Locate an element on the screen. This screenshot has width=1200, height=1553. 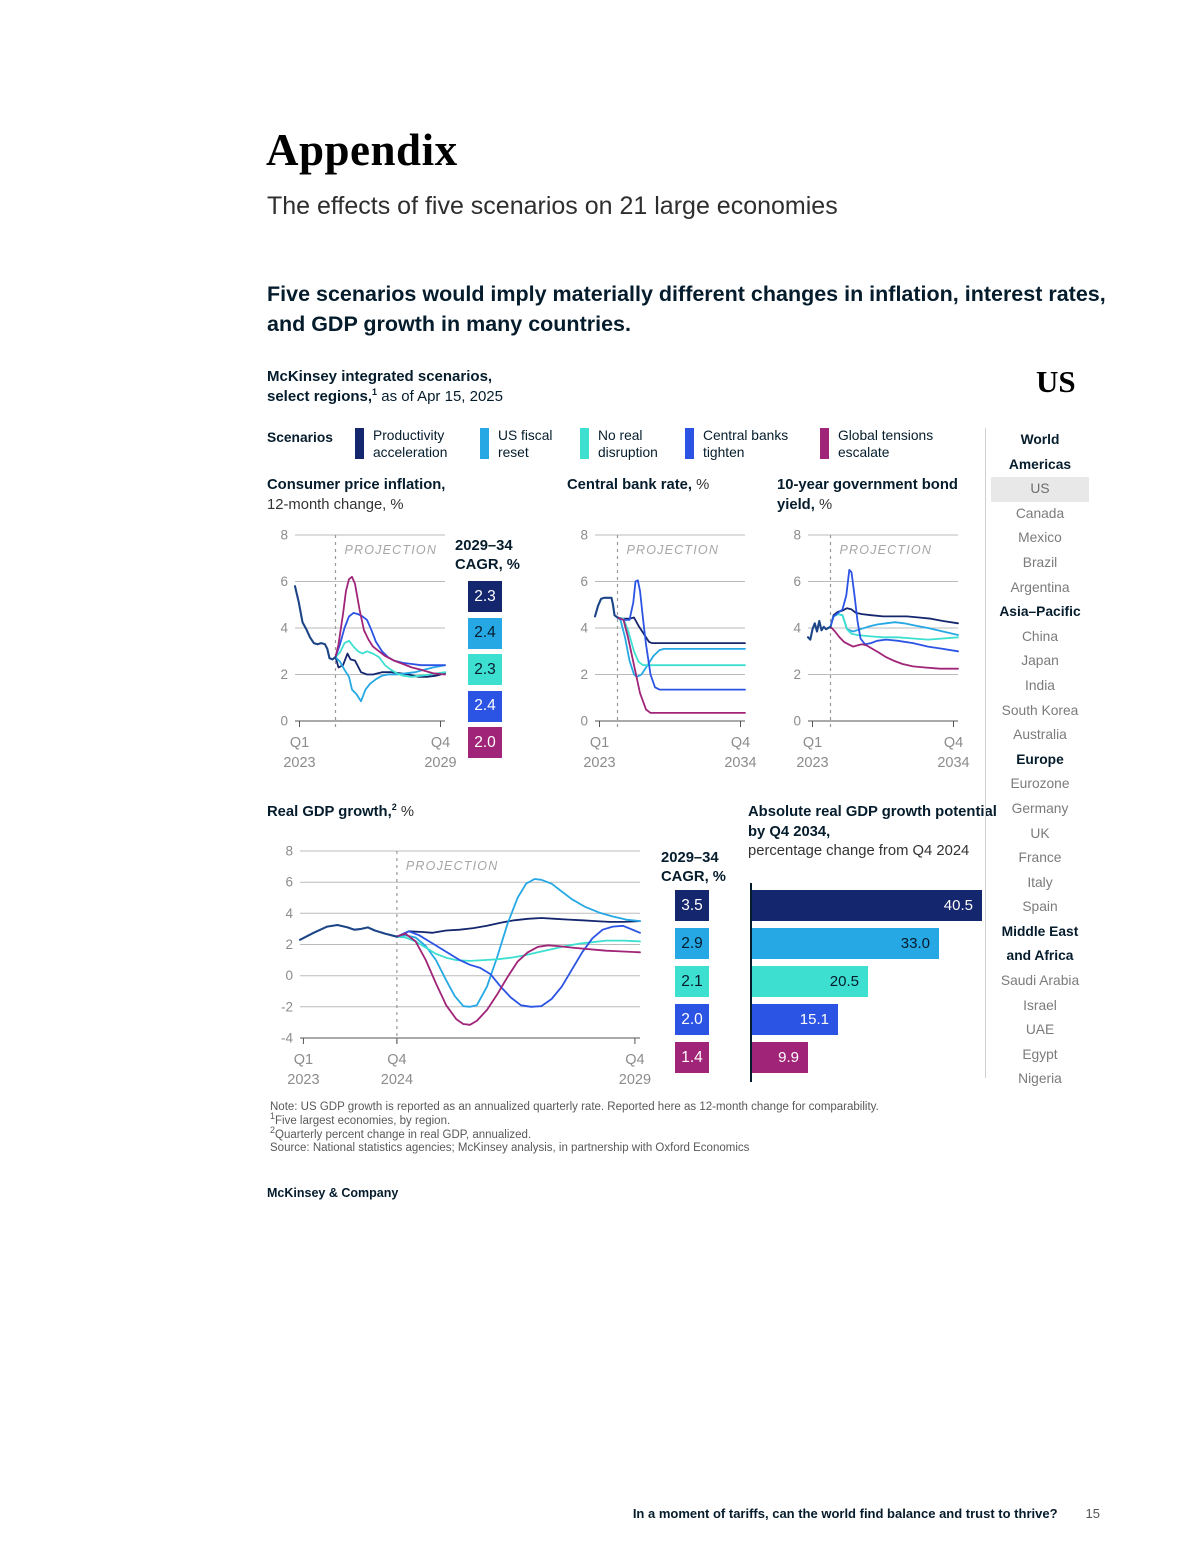
sidebar-item-us: US is located at coordinates (1040, 489).